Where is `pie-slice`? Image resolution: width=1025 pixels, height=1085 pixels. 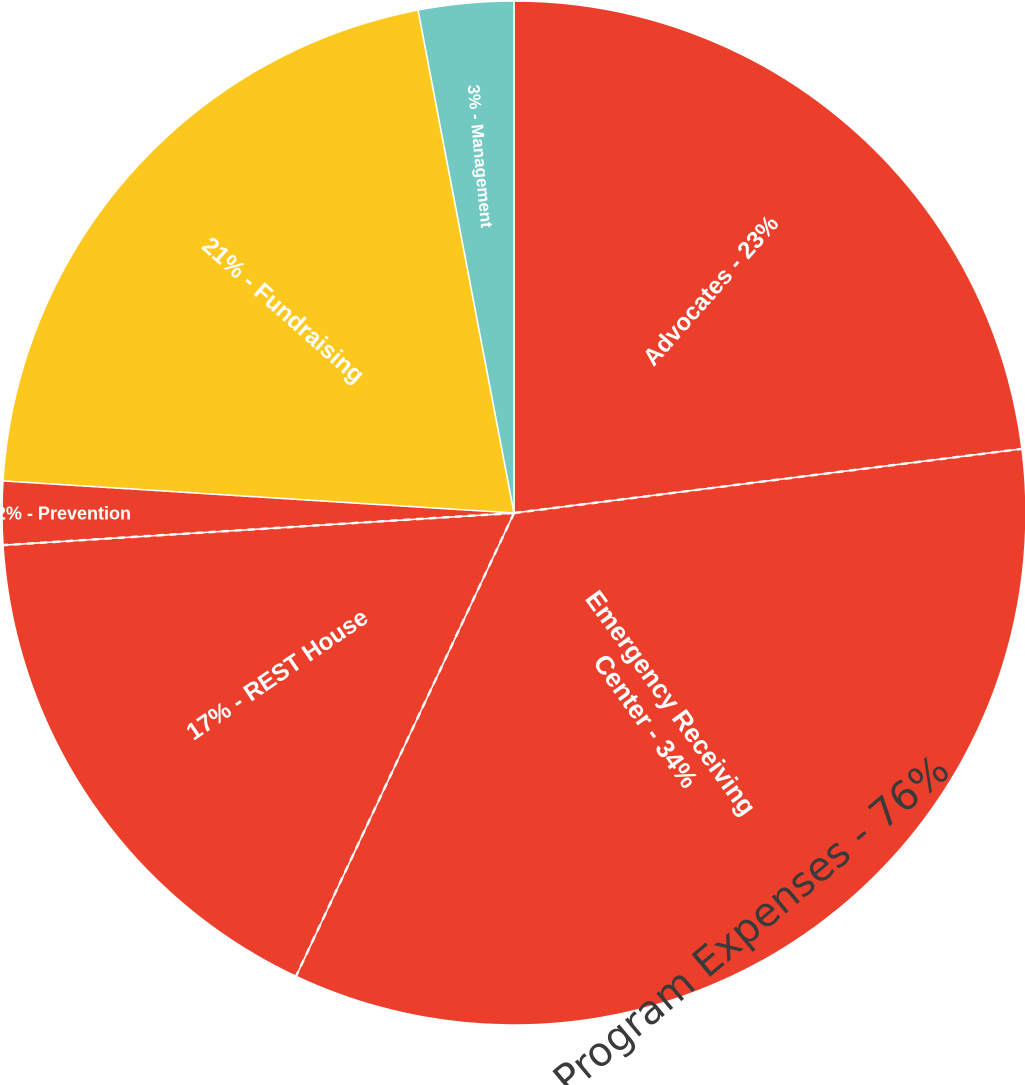
pie-slice is located at coordinates (466, 257).